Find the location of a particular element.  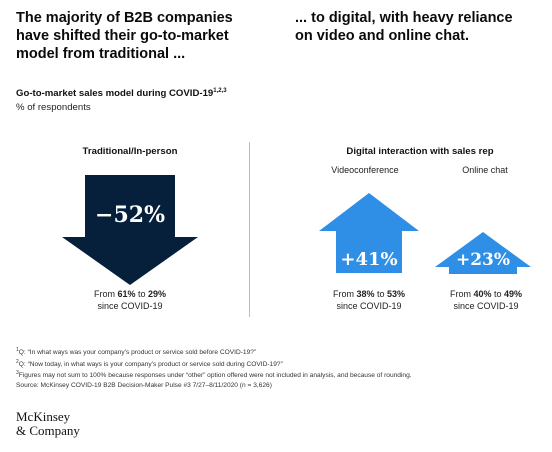

to-value: 29% is located at coordinates (157, 294).